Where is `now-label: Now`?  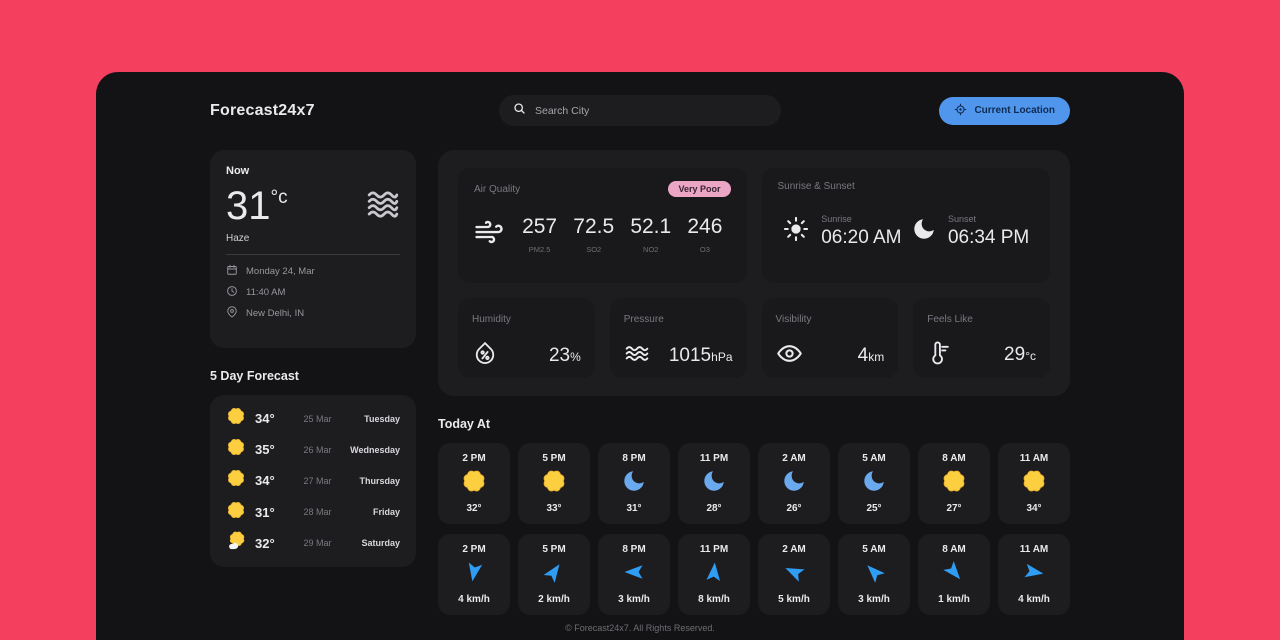
now-label: Now is located at coordinates (238, 171).